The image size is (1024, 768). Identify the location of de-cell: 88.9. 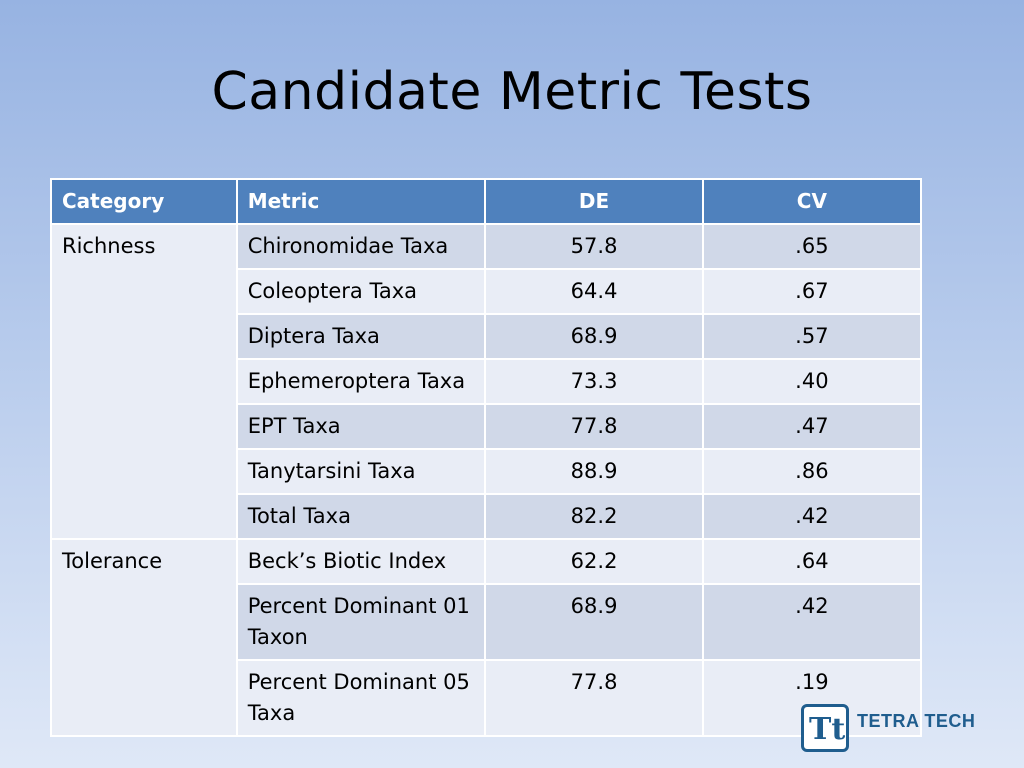
(594, 471).